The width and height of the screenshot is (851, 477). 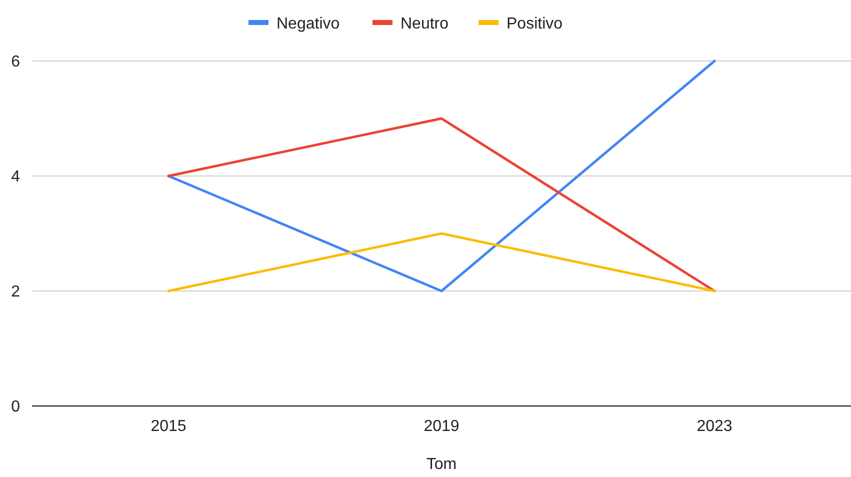 What do you see at coordinates (424, 24) in the screenshot?
I see `legend-label: Neutro` at bounding box center [424, 24].